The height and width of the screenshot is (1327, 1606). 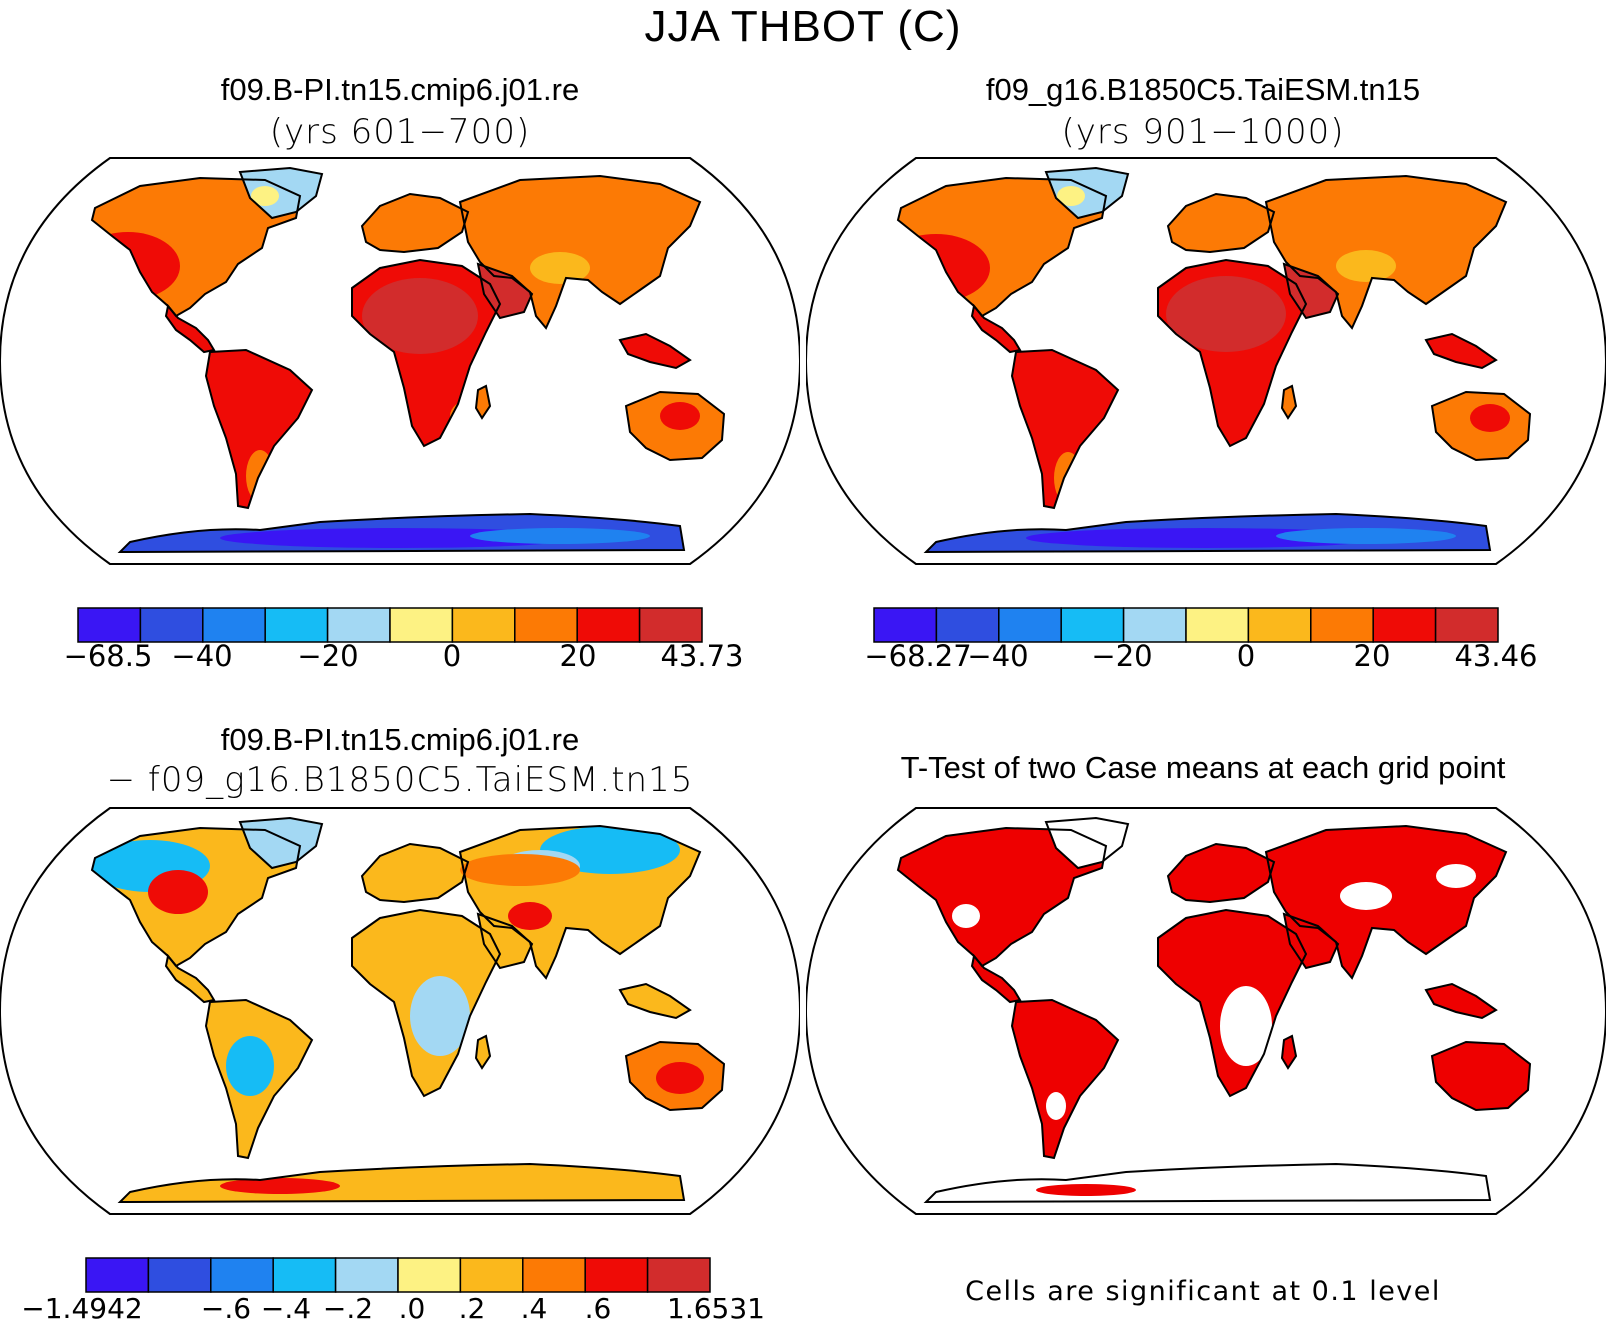 What do you see at coordinates (1121, 656) in the screenshot?
I see `colorbar-tick-label: −20` at bounding box center [1121, 656].